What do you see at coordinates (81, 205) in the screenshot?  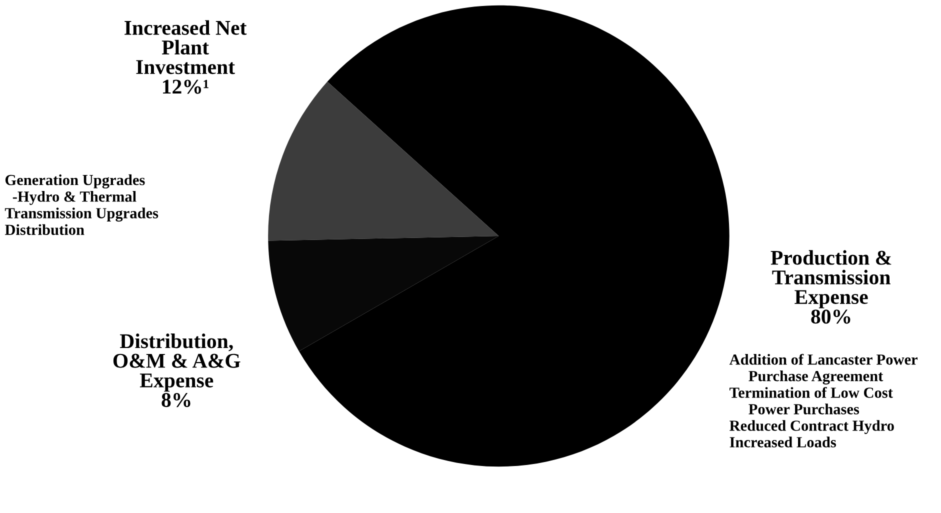 I see `text: Generation Upgrades -Hydro & Thermal Transmission Upgrades Distribution` at bounding box center [81, 205].